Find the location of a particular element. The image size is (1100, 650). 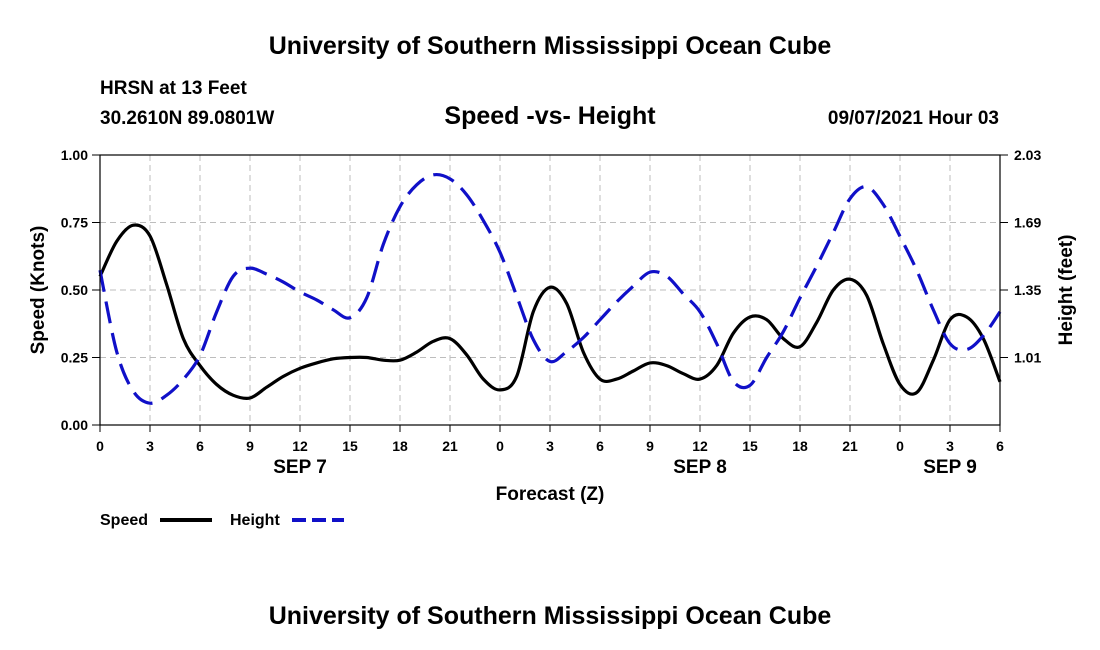

y-right-tick-label: 1.01 is located at coordinates (1027, 358).